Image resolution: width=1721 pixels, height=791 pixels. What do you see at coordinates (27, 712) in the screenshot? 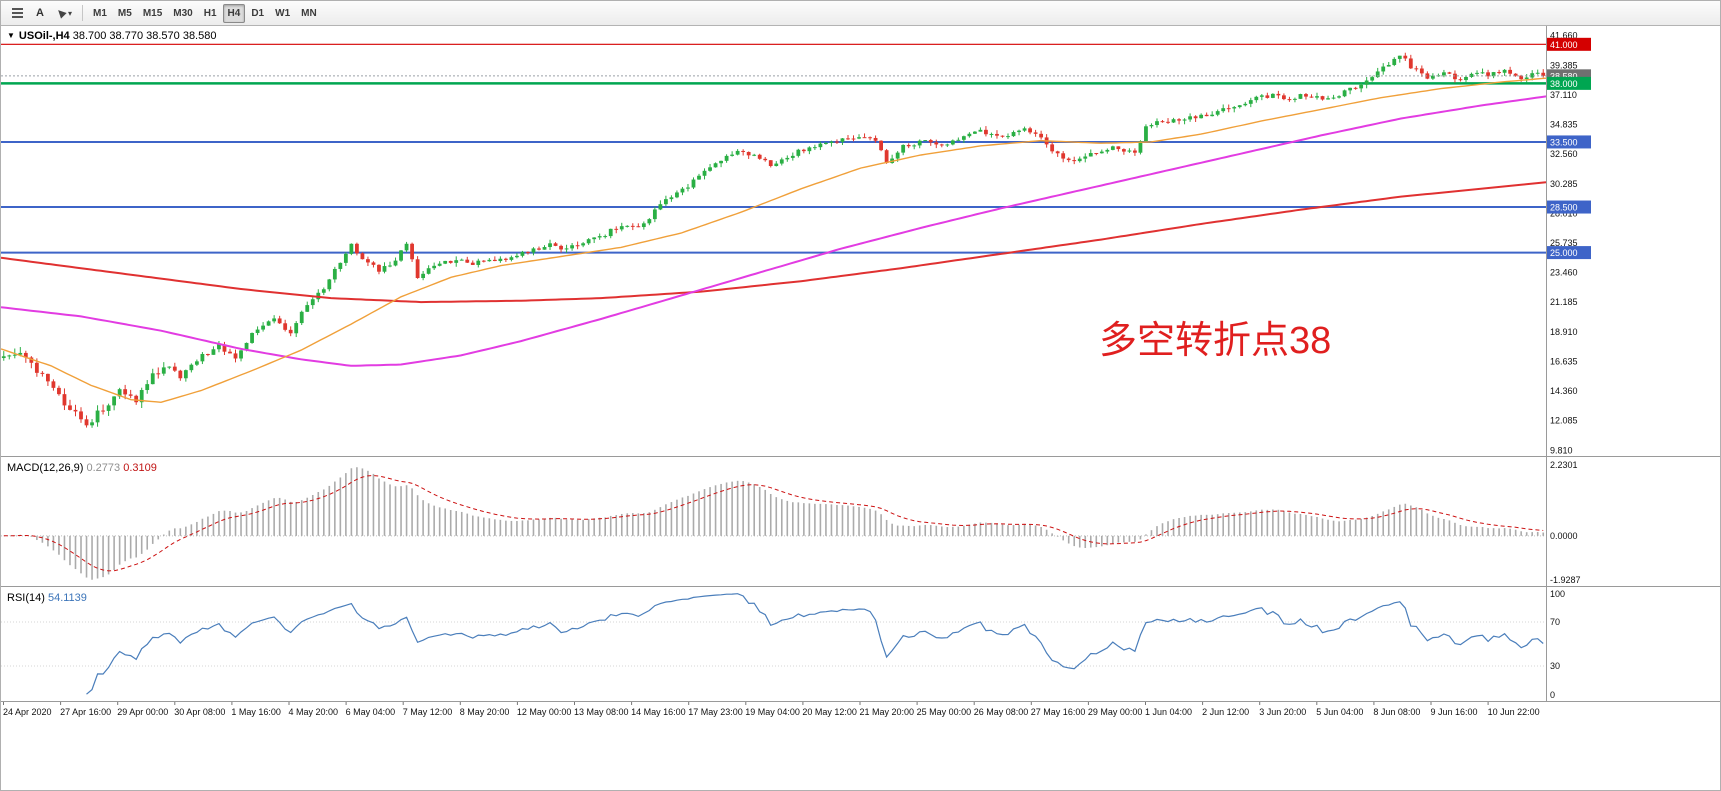
I see `svg-text: 24 Apr 2020` at bounding box center [27, 712].